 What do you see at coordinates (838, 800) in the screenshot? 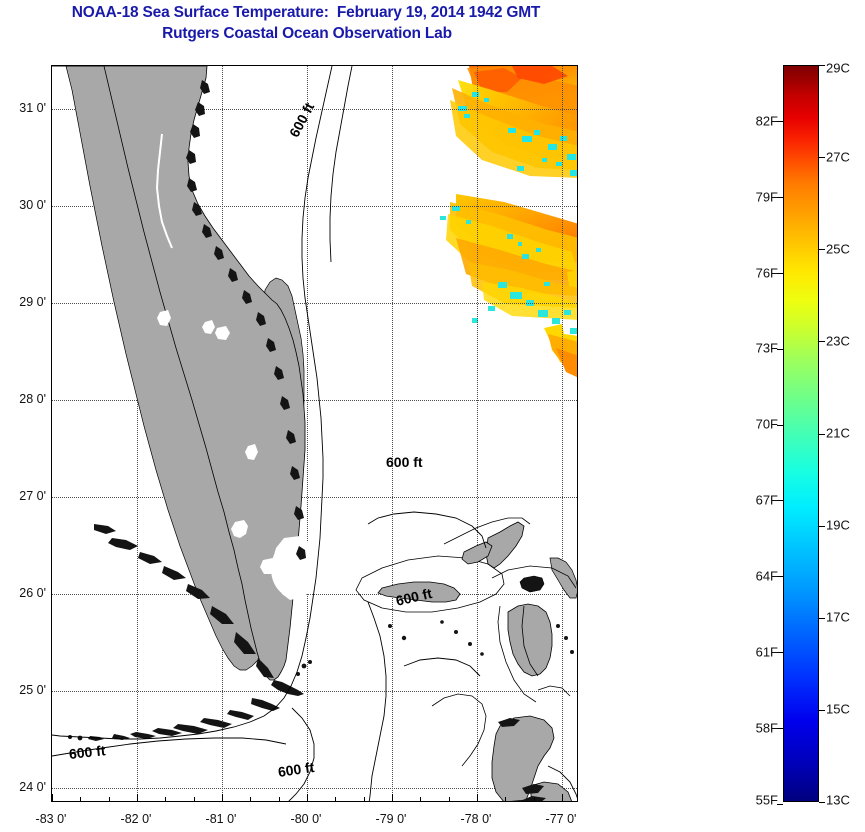
I see `colorbar-label-c: 13C` at bounding box center [838, 800].